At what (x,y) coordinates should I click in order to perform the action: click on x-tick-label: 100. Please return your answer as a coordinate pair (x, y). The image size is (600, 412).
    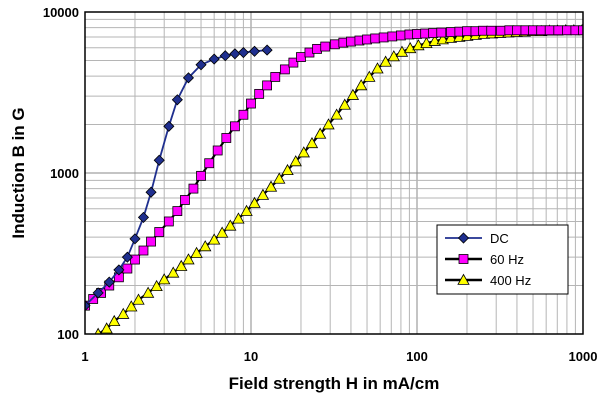
    Looking at the image, I should click on (417, 356).